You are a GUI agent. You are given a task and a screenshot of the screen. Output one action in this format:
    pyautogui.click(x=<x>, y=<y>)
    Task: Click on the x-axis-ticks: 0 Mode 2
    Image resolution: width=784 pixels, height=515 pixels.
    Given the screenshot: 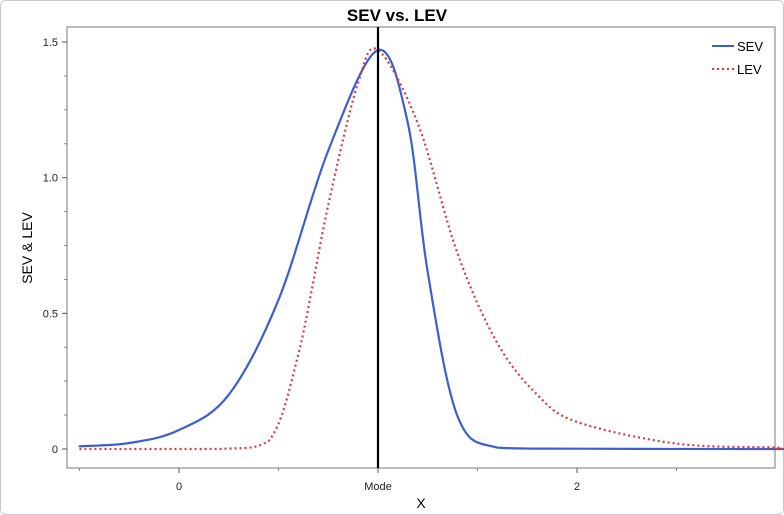 What is the action you would take?
    pyautogui.click(x=378, y=480)
    